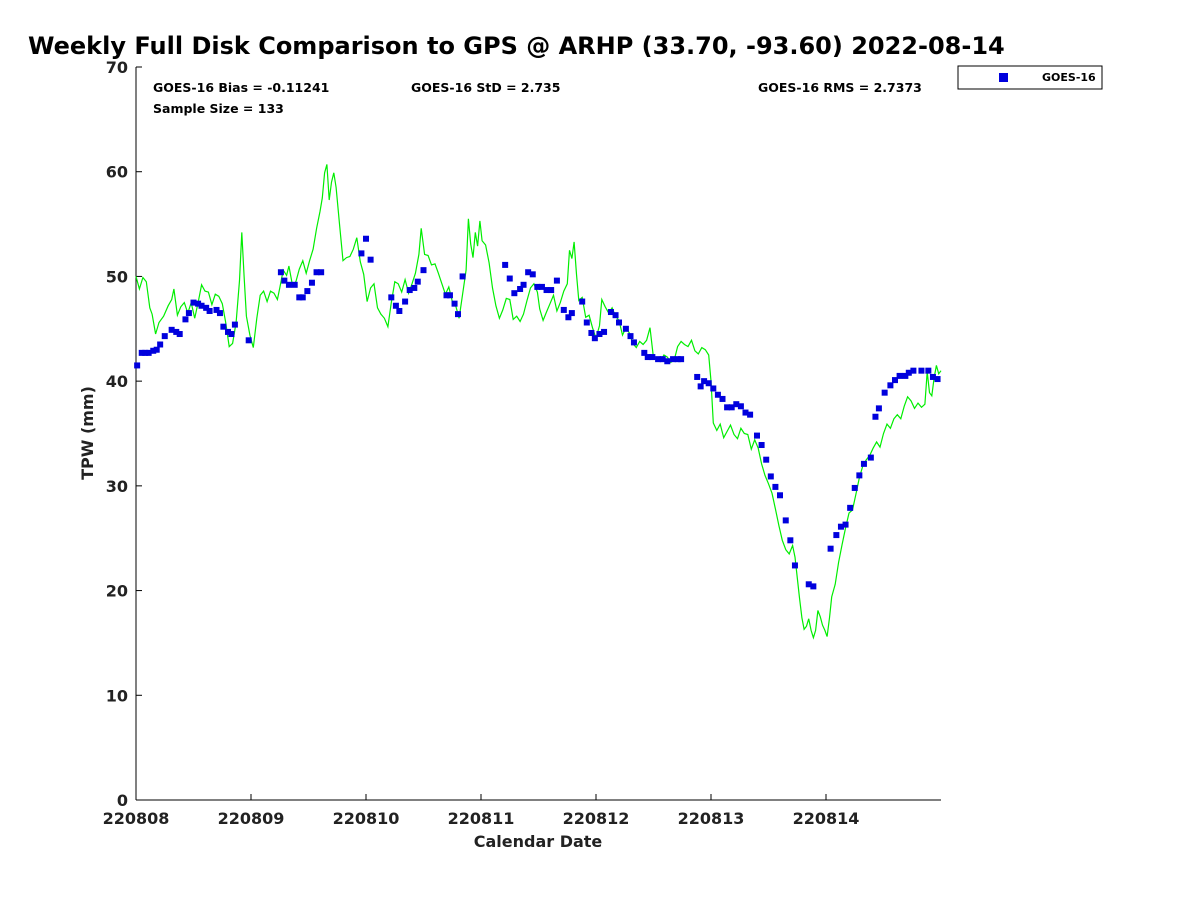 The image size is (1200, 900). Describe the element at coordinates (117, 381) in the screenshot. I see `y-tick-label: 40` at that location.